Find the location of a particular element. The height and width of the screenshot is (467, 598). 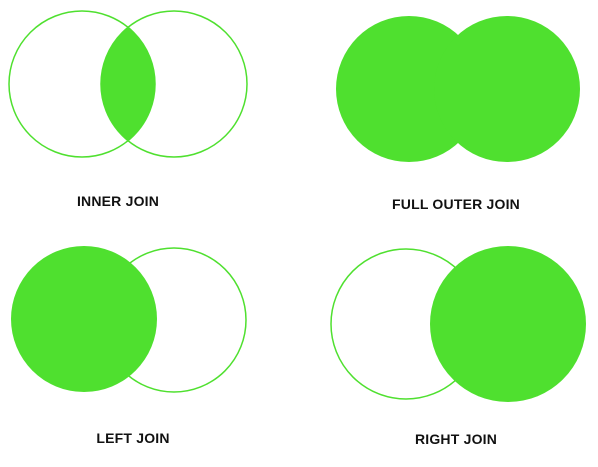

left-join-venn is located at coordinates (129, 319).